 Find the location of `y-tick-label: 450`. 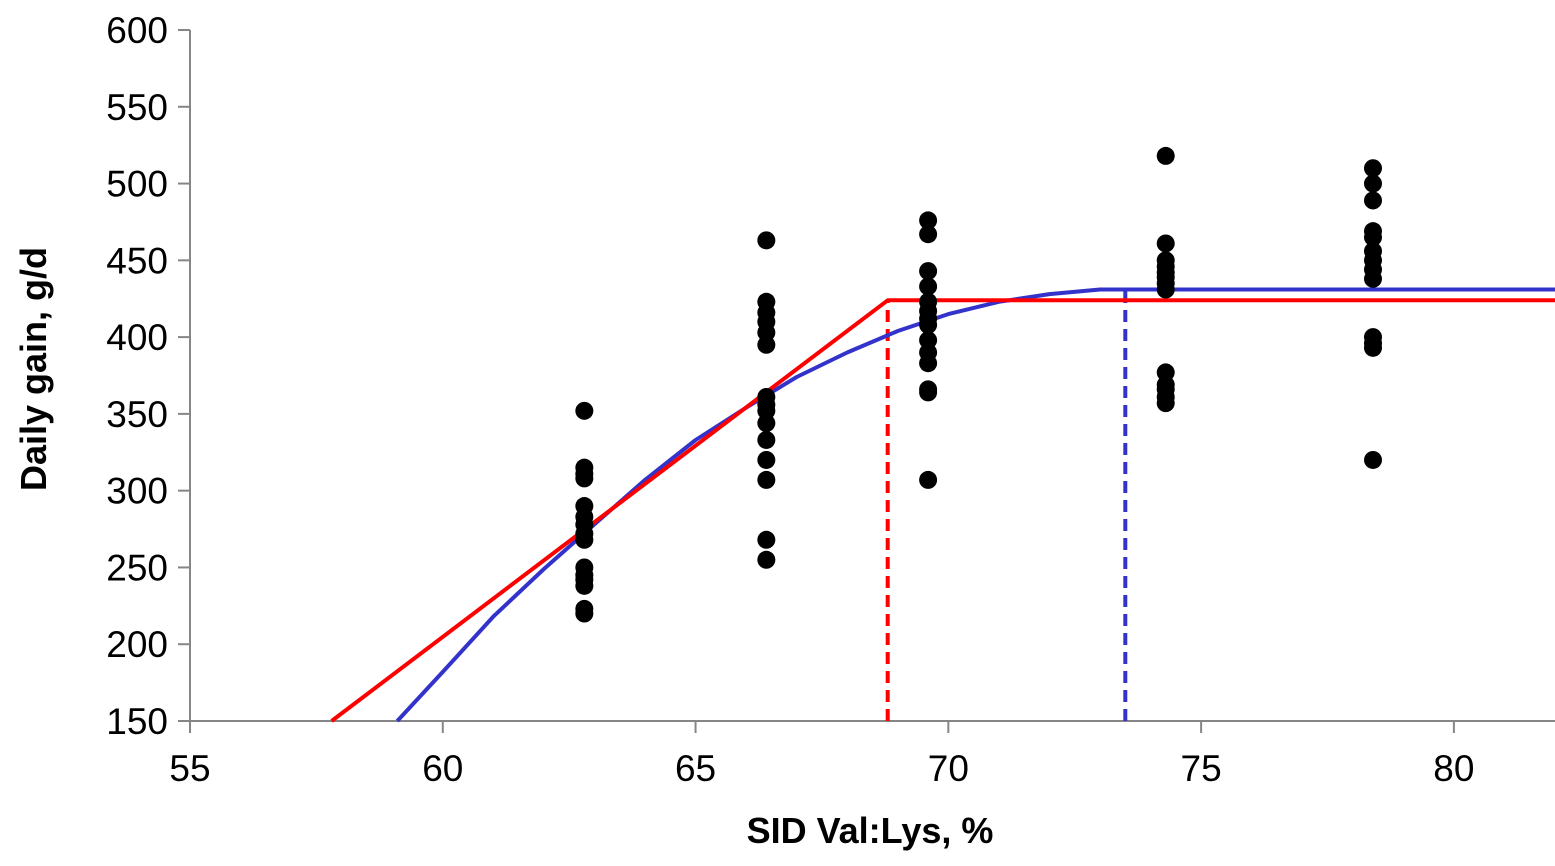

y-tick-label: 450 is located at coordinates (137, 260).